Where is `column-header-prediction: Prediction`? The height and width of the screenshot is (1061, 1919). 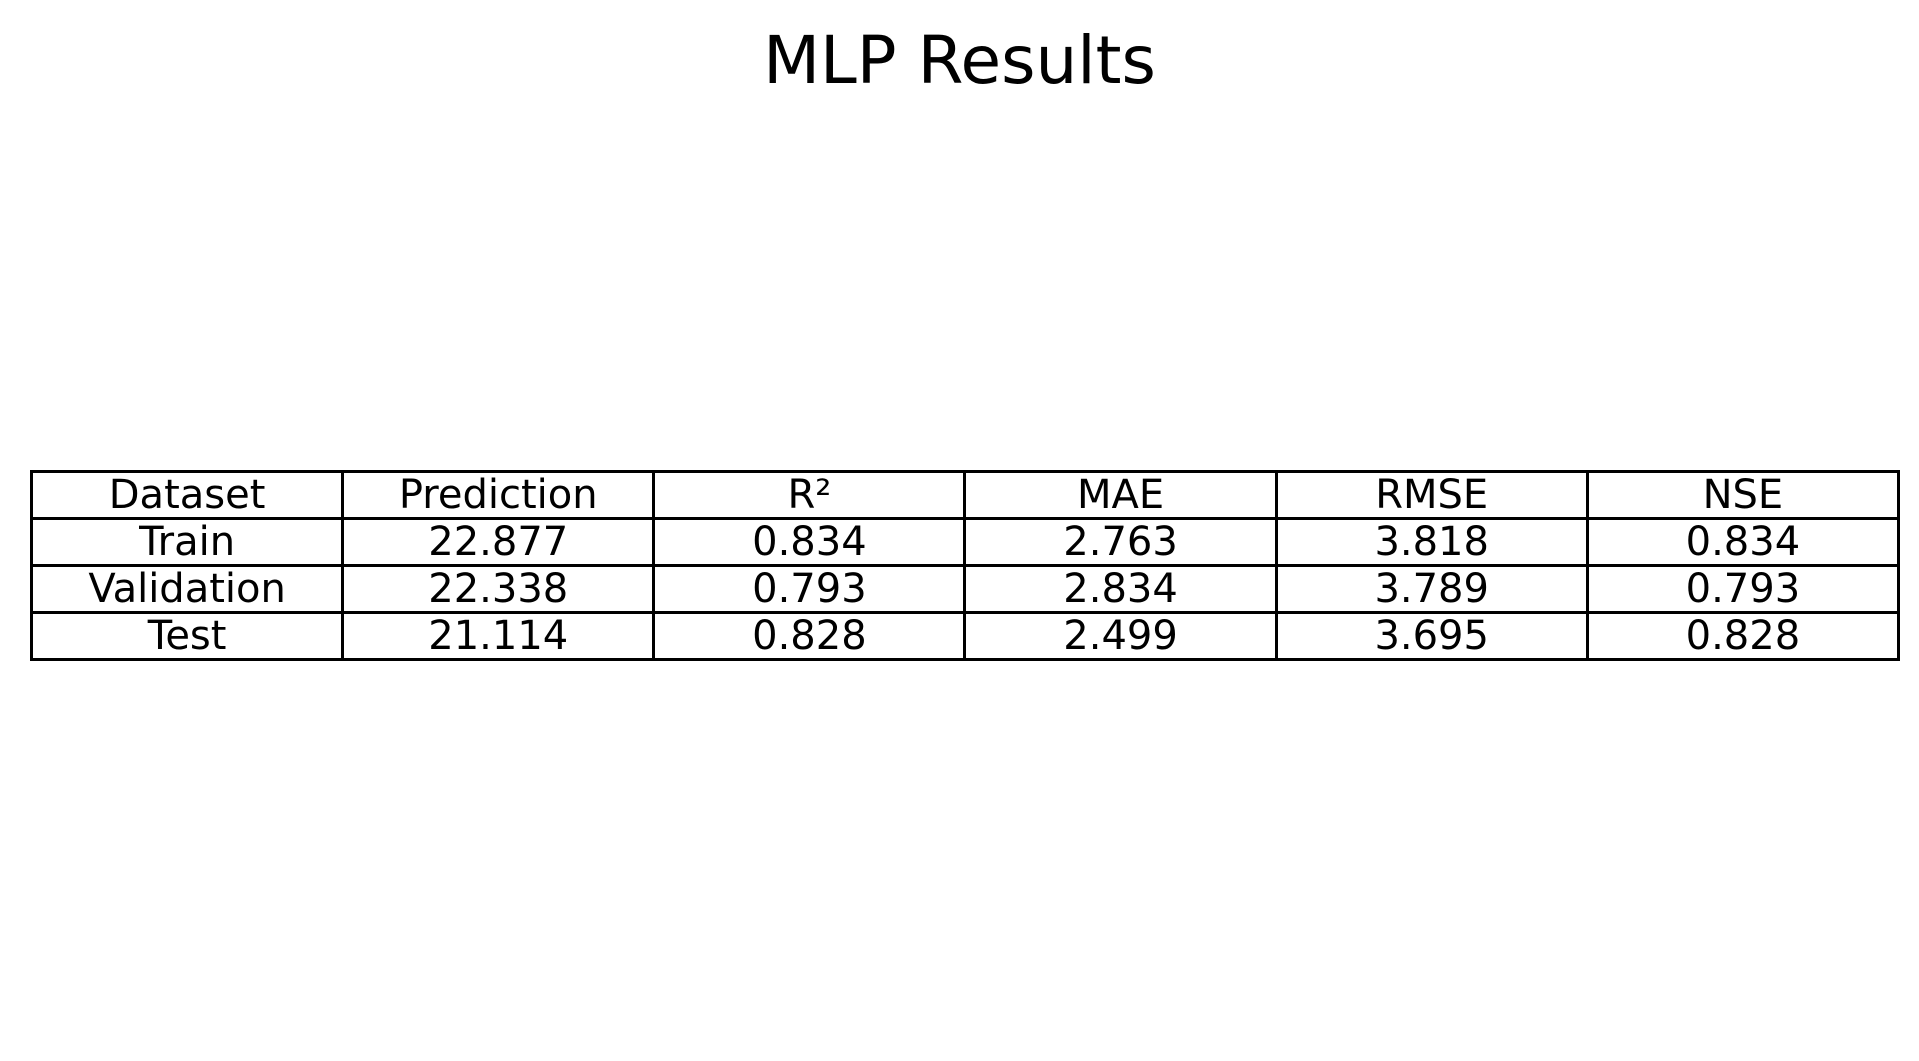 column-header-prediction: Prediction is located at coordinates (498, 495).